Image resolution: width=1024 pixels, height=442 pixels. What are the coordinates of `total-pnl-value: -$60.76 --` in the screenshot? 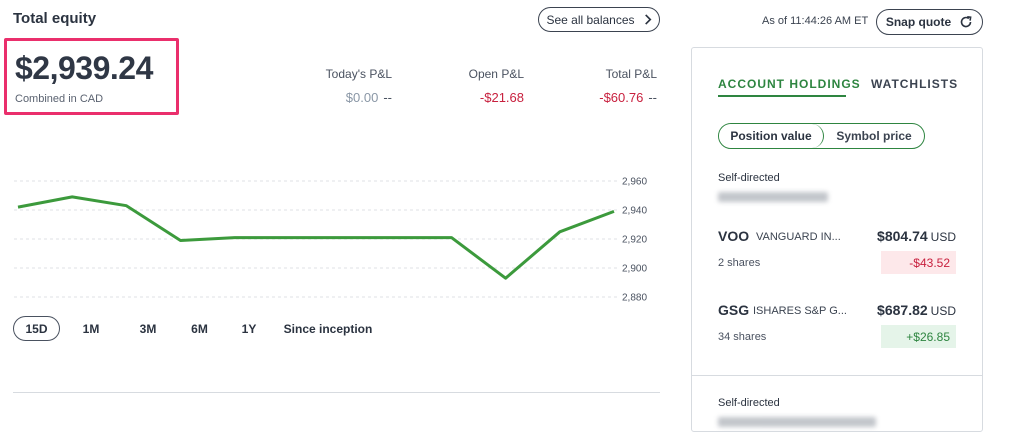 It's located at (597, 97).